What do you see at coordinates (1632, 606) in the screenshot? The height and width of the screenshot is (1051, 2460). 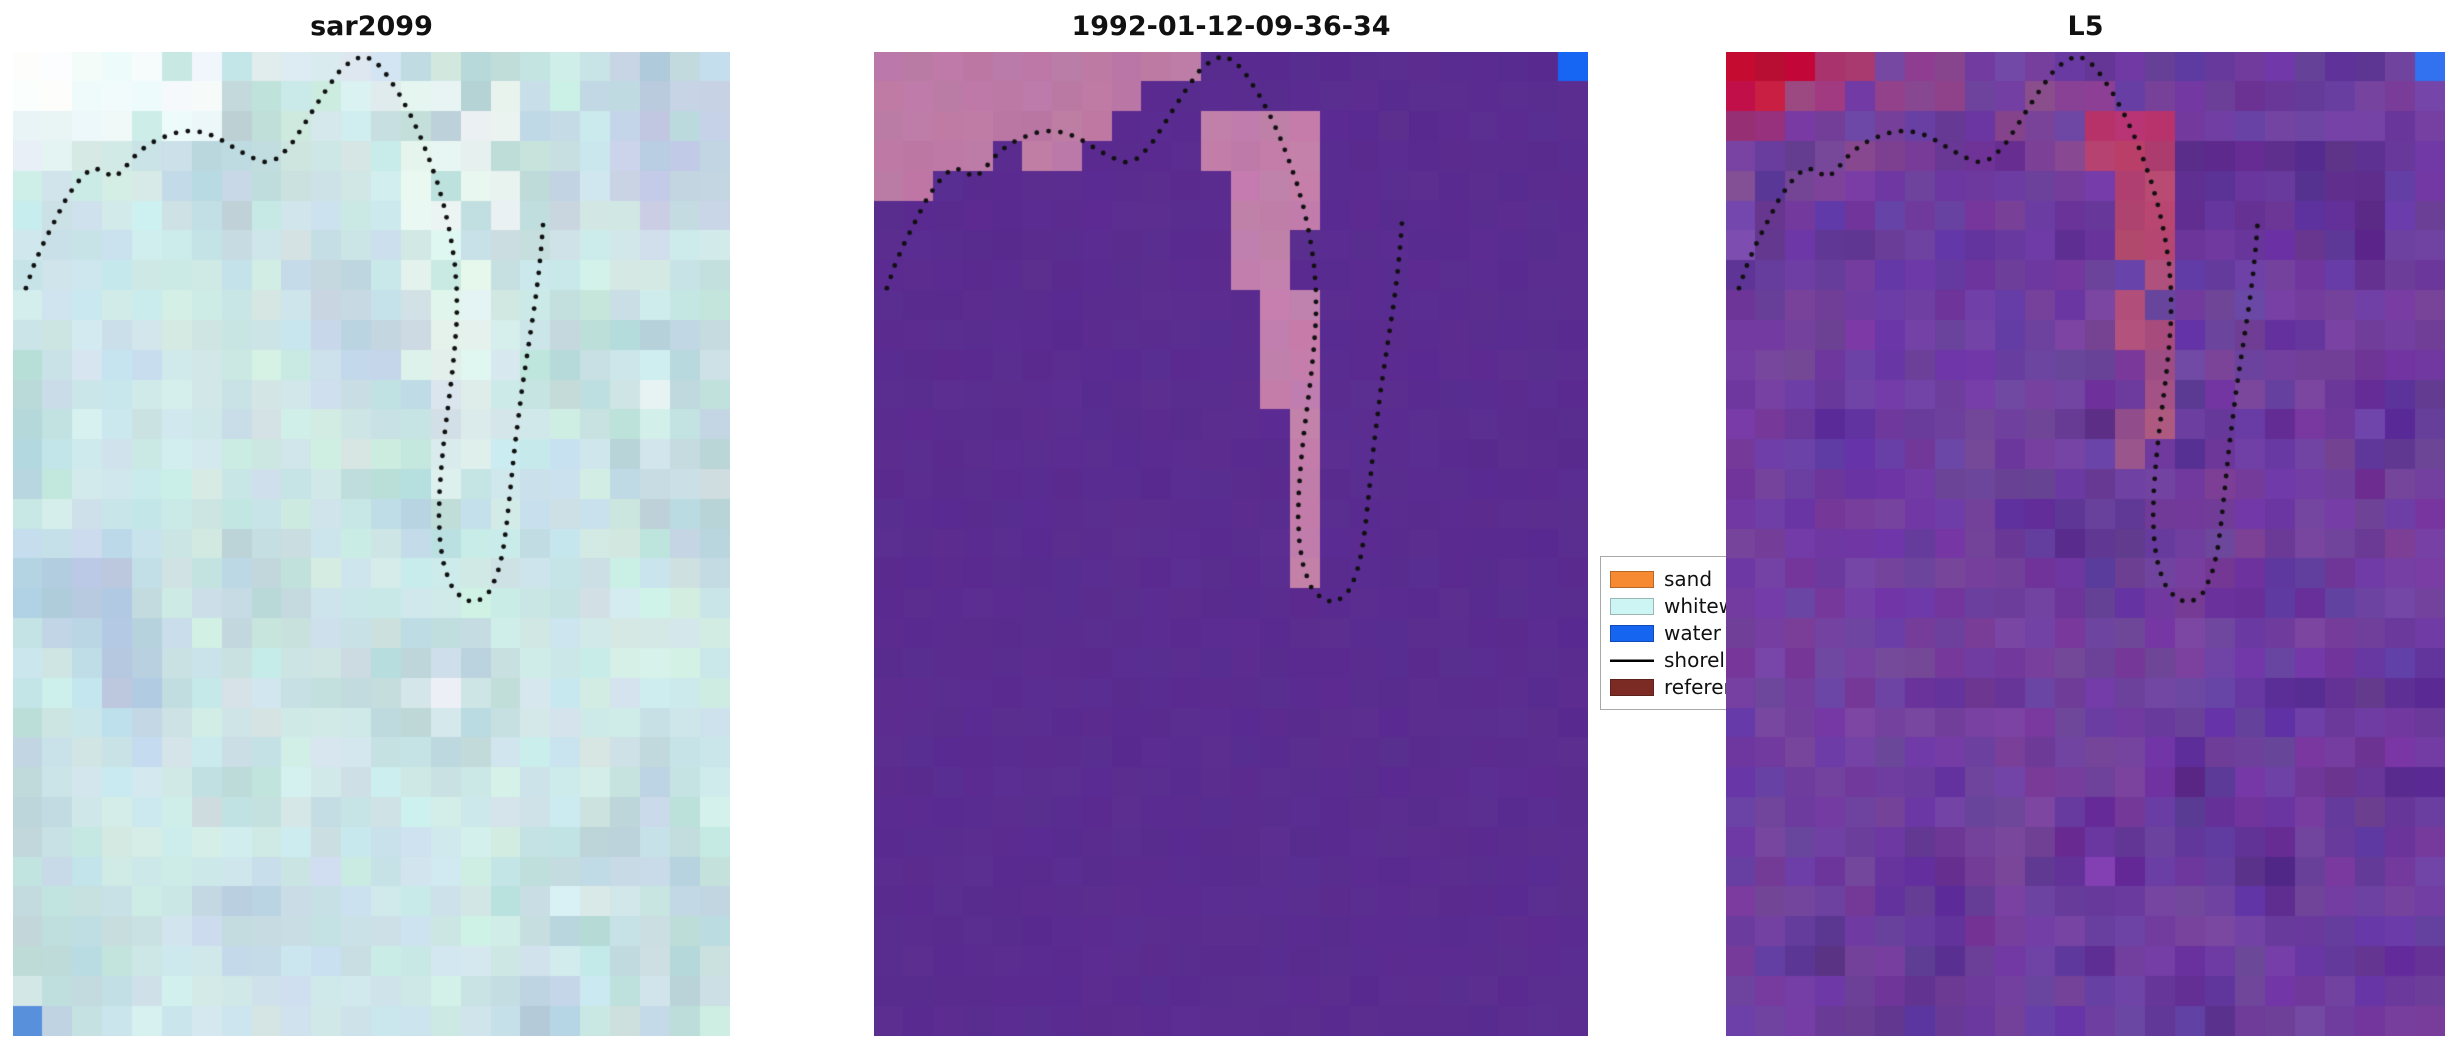 I see `whitewater-swatch` at bounding box center [1632, 606].